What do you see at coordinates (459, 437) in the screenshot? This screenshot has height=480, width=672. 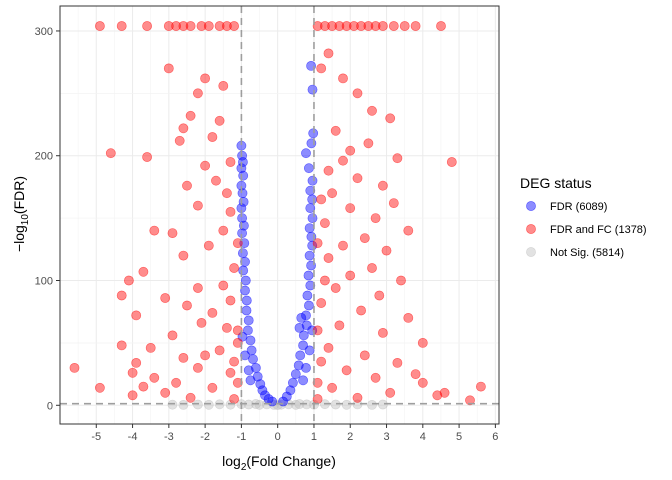 I see `x-tick-label: 5` at bounding box center [459, 437].